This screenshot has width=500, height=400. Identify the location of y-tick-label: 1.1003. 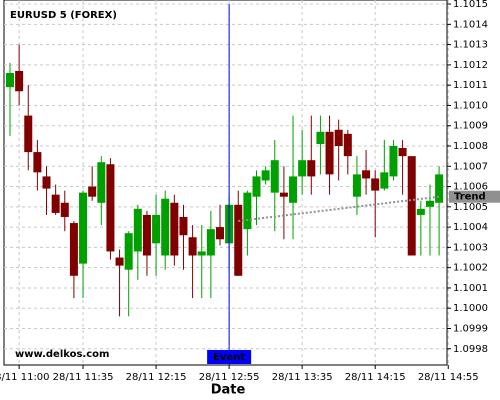
(470, 247).